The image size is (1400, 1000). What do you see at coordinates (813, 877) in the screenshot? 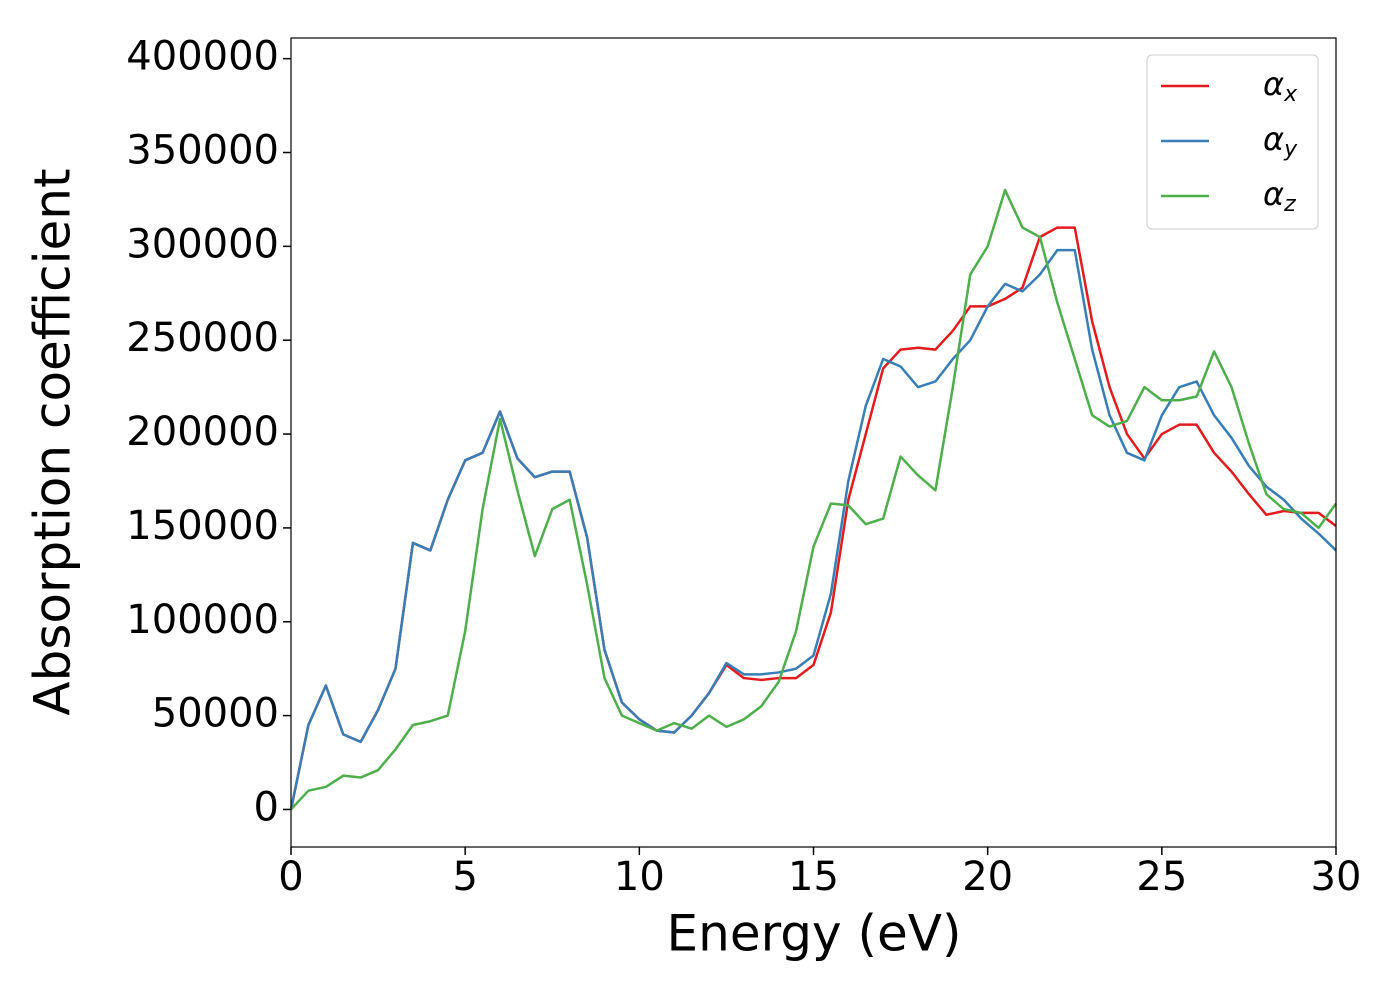
I see `x-tick-label: 15` at bounding box center [813, 877].